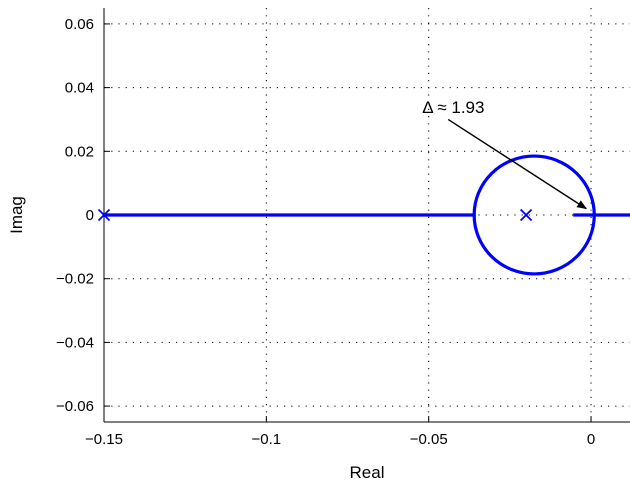 The height and width of the screenshot is (488, 630). I want to click on x-tick-label: −0.1, so click(267, 439).